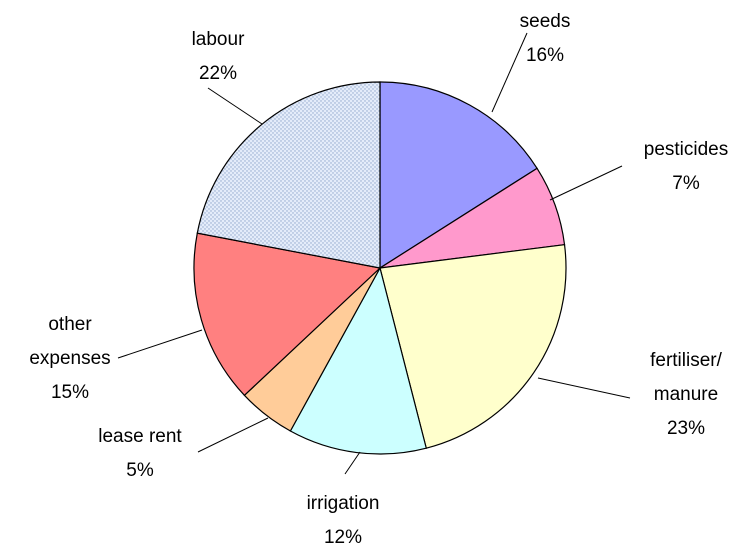 The height and width of the screenshot is (544, 741). I want to click on category-label: seeds, so click(545, 21).